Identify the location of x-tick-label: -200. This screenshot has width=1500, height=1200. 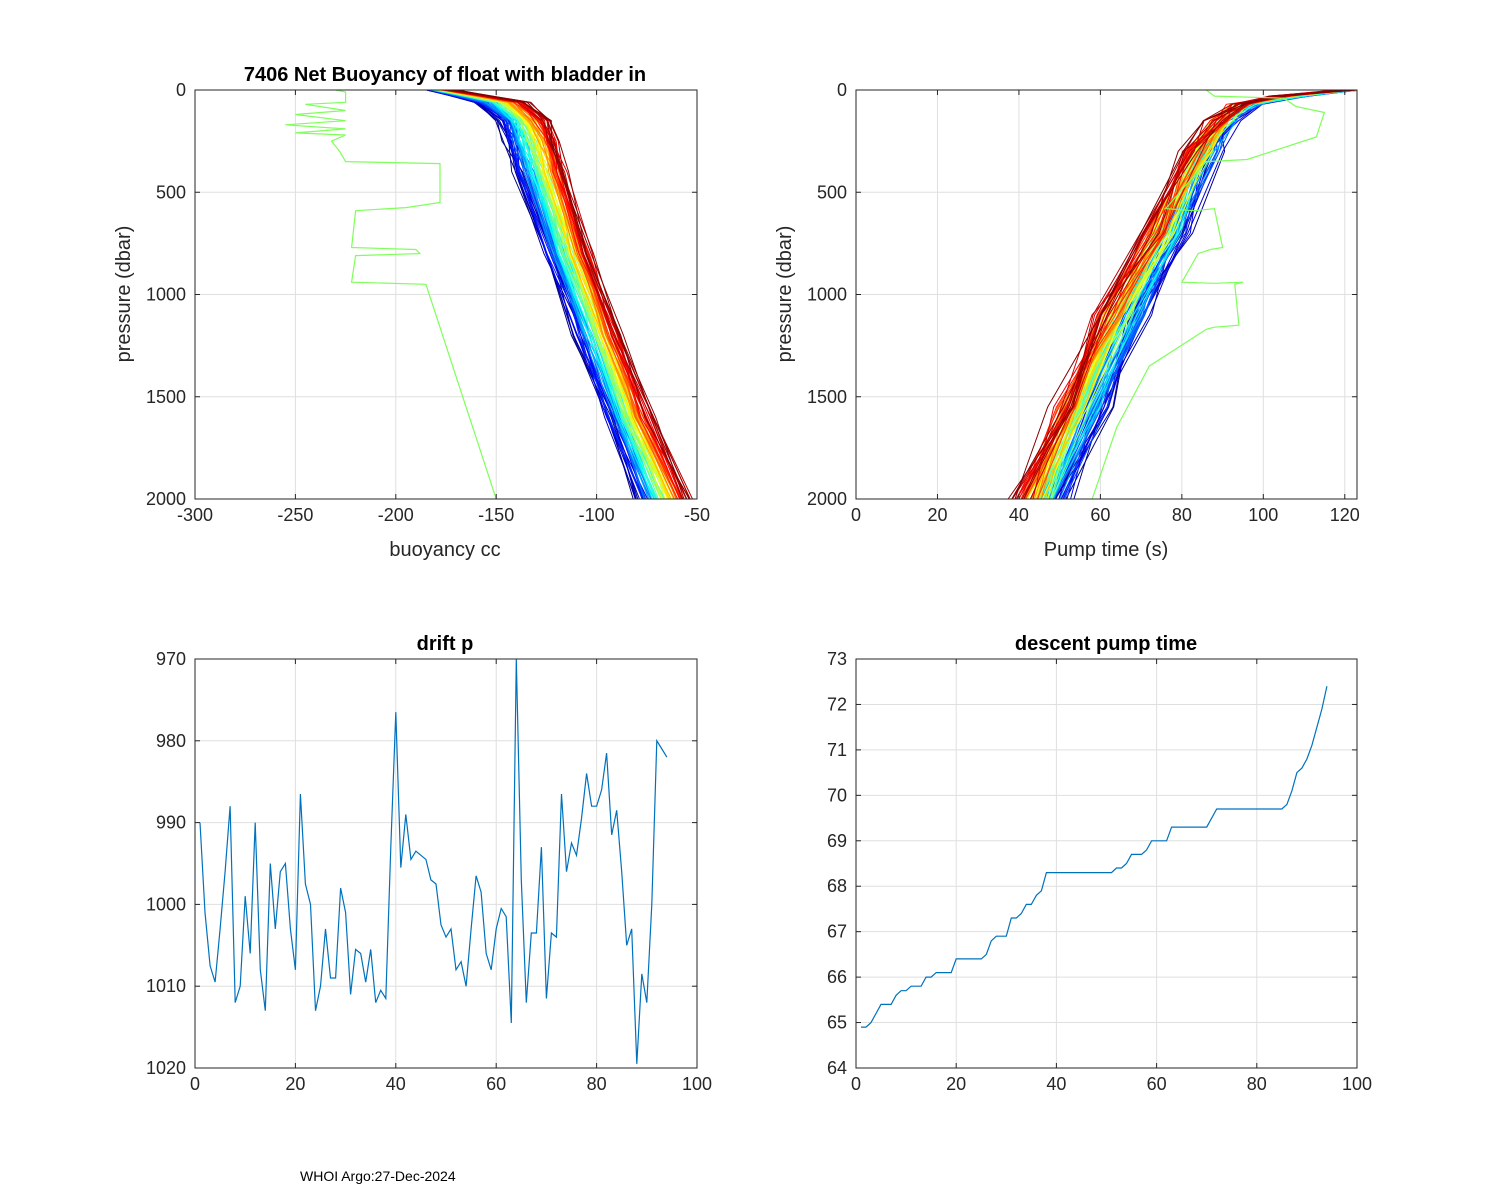
(396, 515).